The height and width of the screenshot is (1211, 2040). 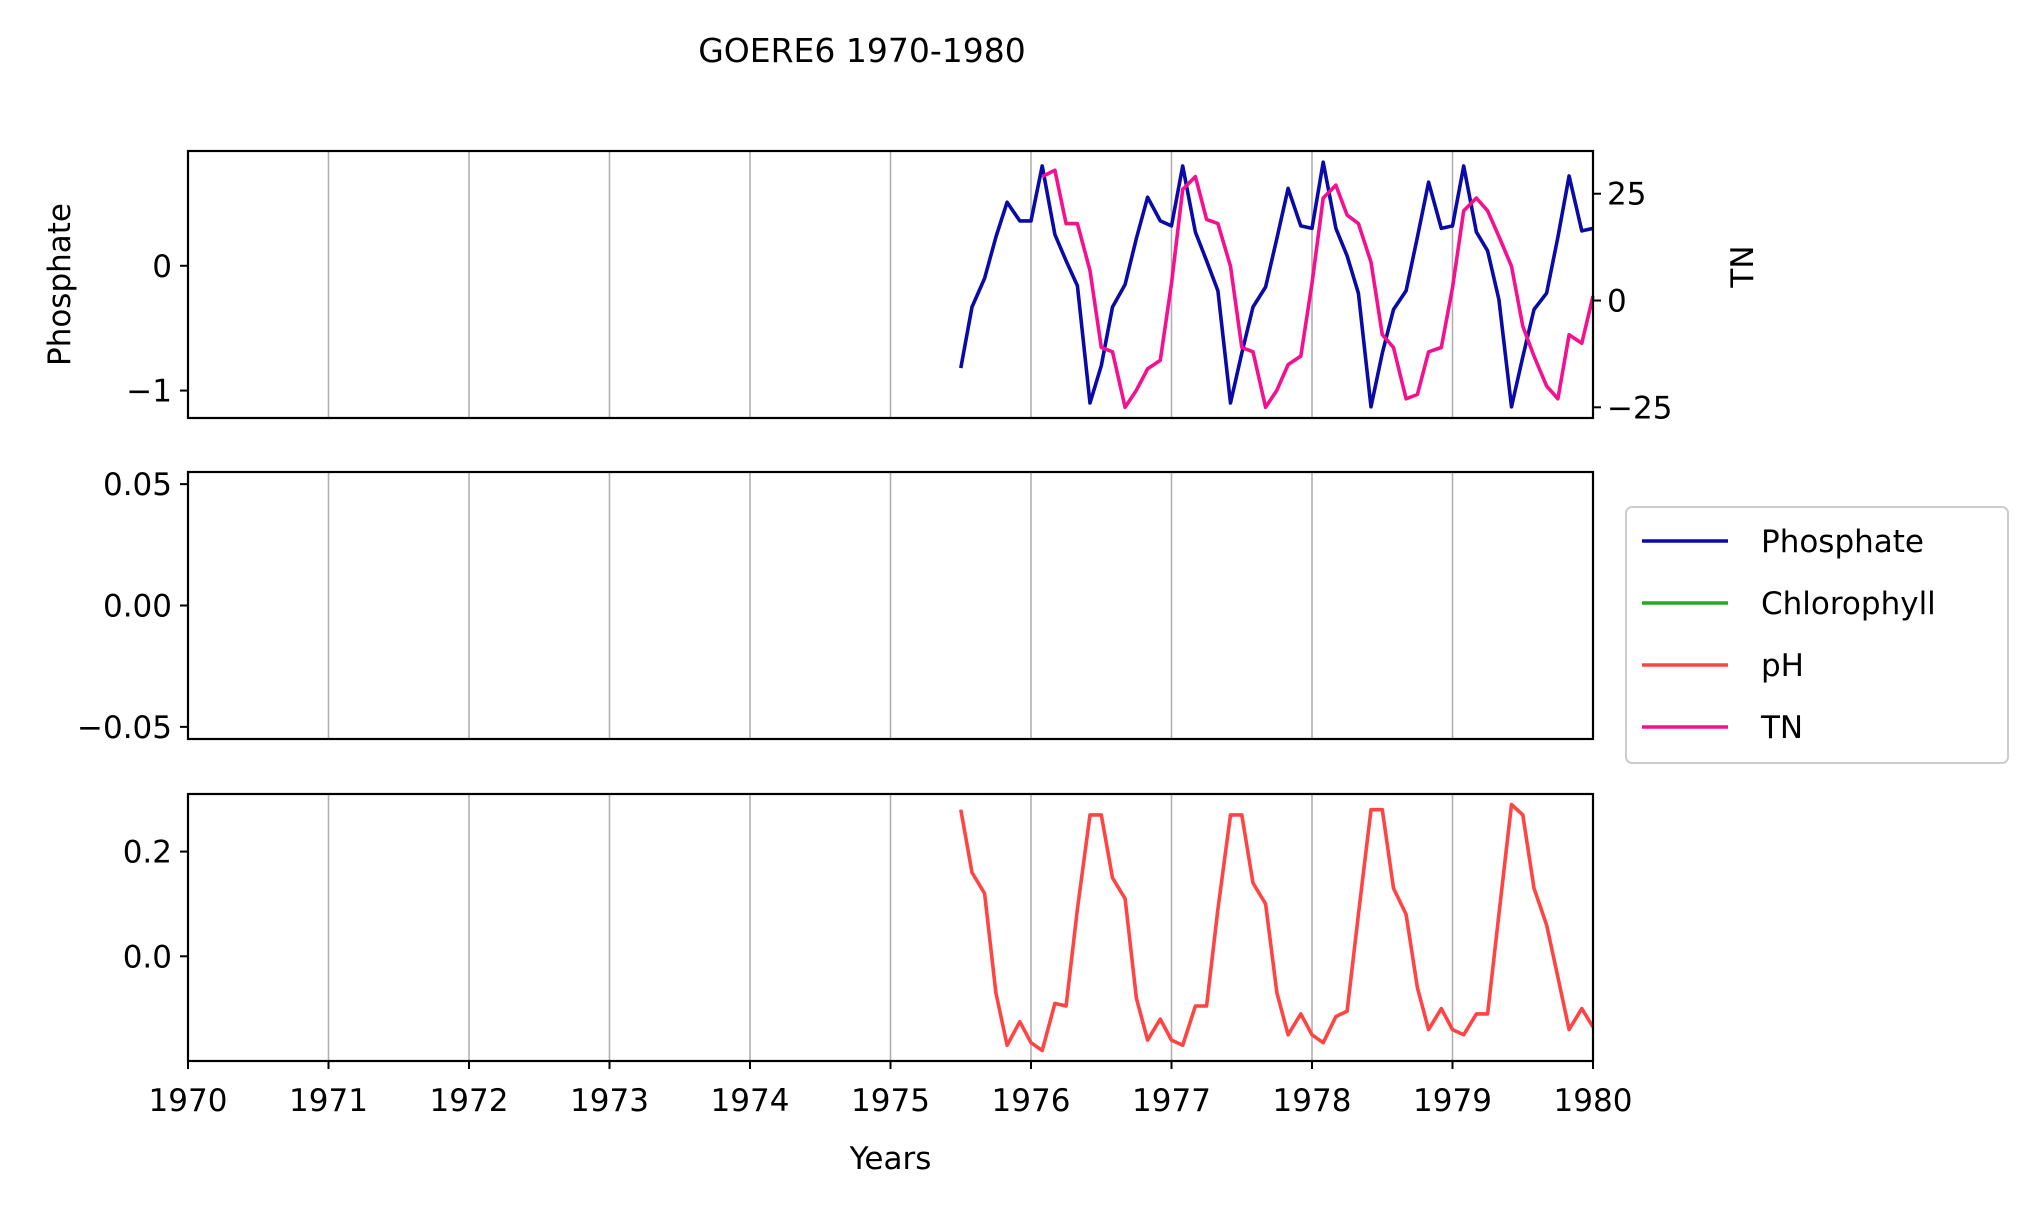 What do you see at coordinates (124, 728) in the screenshot?
I see `y-tick-label: −0.05` at bounding box center [124, 728].